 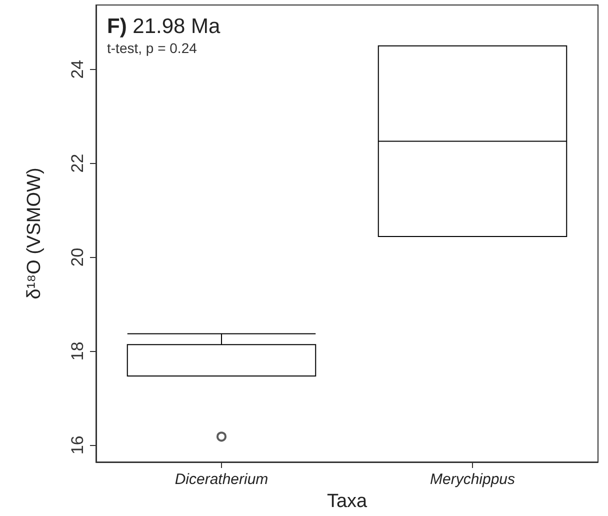 What do you see at coordinates (77, 69) in the screenshot?
I see `y-tick-label: 24` at bounding box center [77, 69].